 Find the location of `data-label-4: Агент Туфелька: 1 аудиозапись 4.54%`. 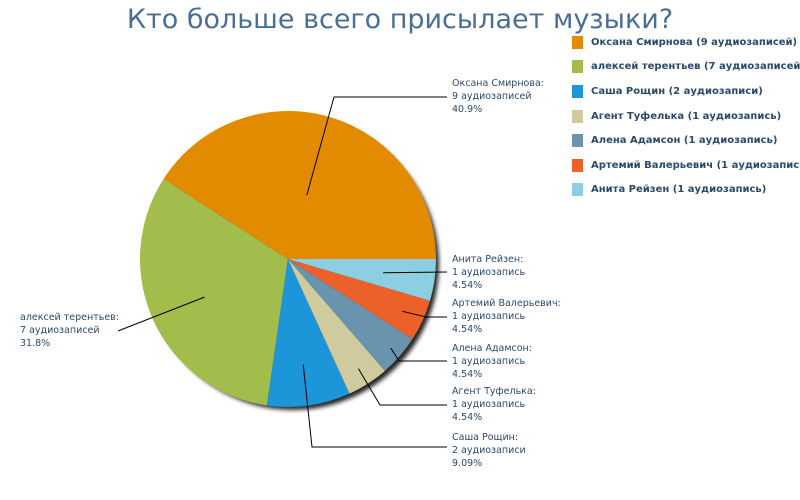

data-label-4: Агент Туфелька: 1 аудиозапись 4.54% is located at coordinates (494, 404).